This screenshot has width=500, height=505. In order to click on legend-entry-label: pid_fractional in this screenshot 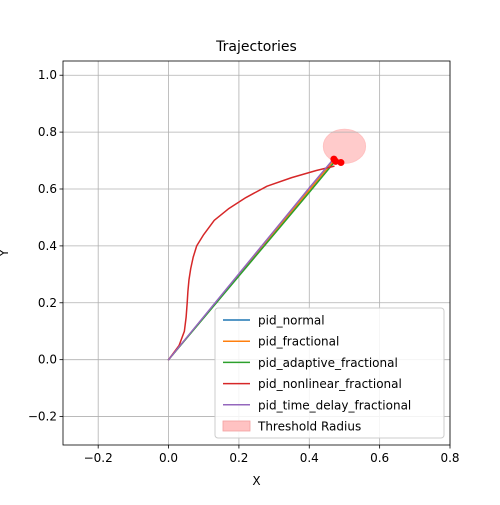, I will do `click(298, 342)`.